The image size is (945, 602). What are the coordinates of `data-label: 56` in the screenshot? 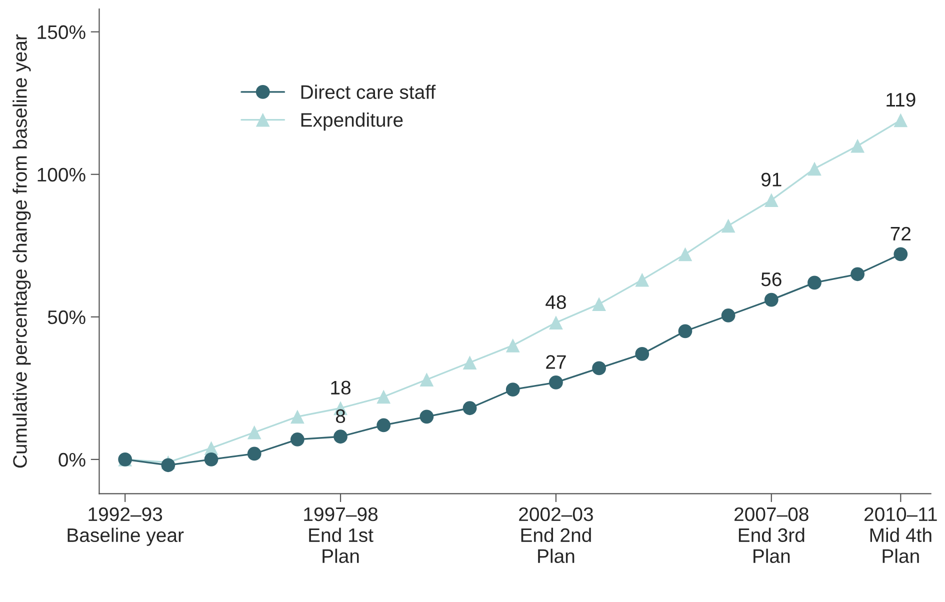 It's located at (771, 279).